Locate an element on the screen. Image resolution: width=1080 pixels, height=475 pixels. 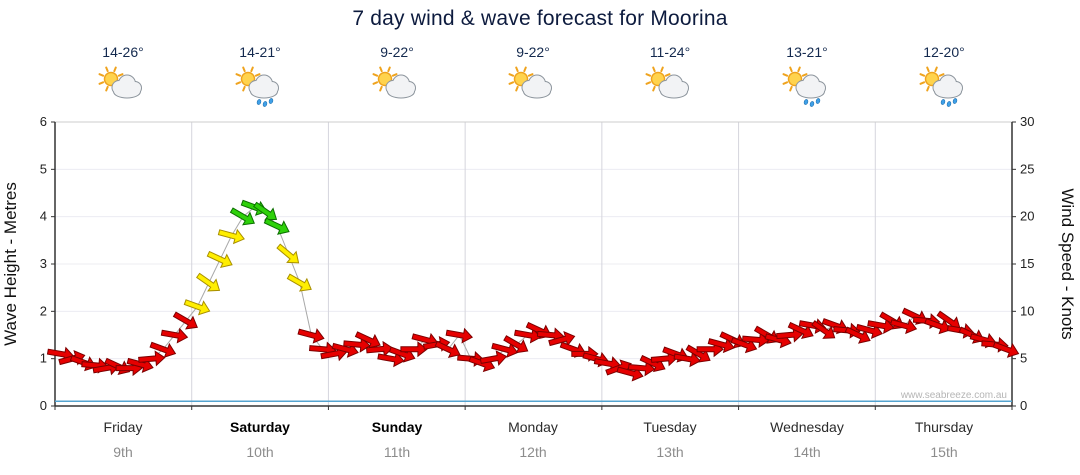
left-tick-label: 5 is located at coordinates (43, 168).